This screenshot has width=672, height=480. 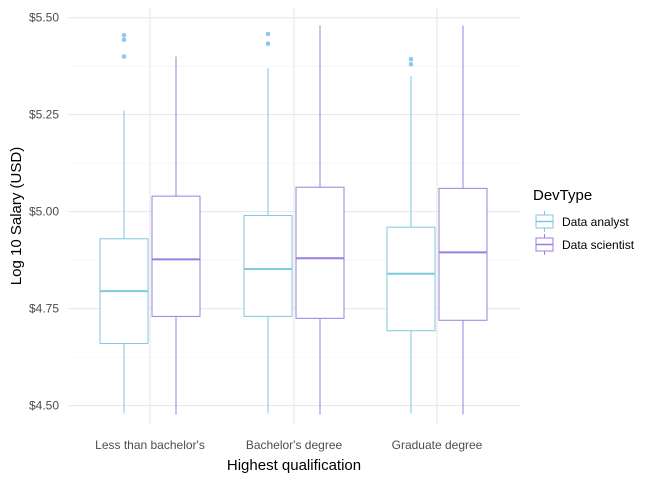 I want to click on legend: DevType Data analyst Data scientist, so click(x=584, y=221).